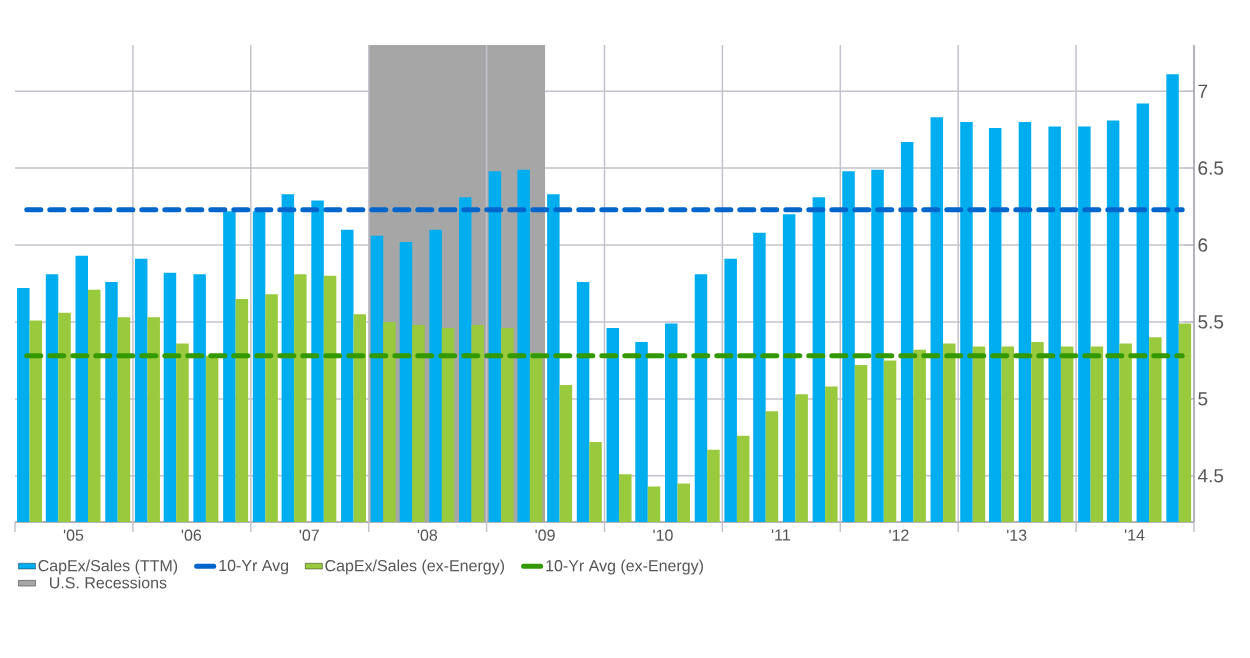  What do you see at coordinates (1211, 168) in the screenshot?
I see `y-tick-label: 6.5` at bounding box center [1211, 168].